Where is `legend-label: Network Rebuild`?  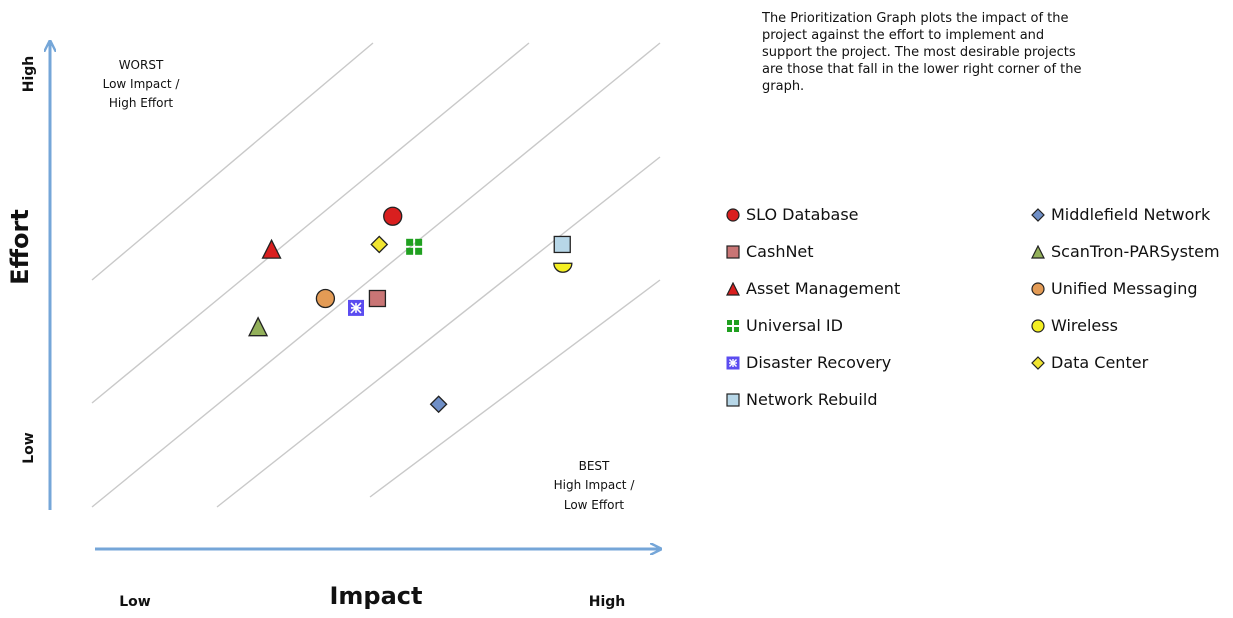
legend-label: Network Rebuild is located at coordinates (812, 399).